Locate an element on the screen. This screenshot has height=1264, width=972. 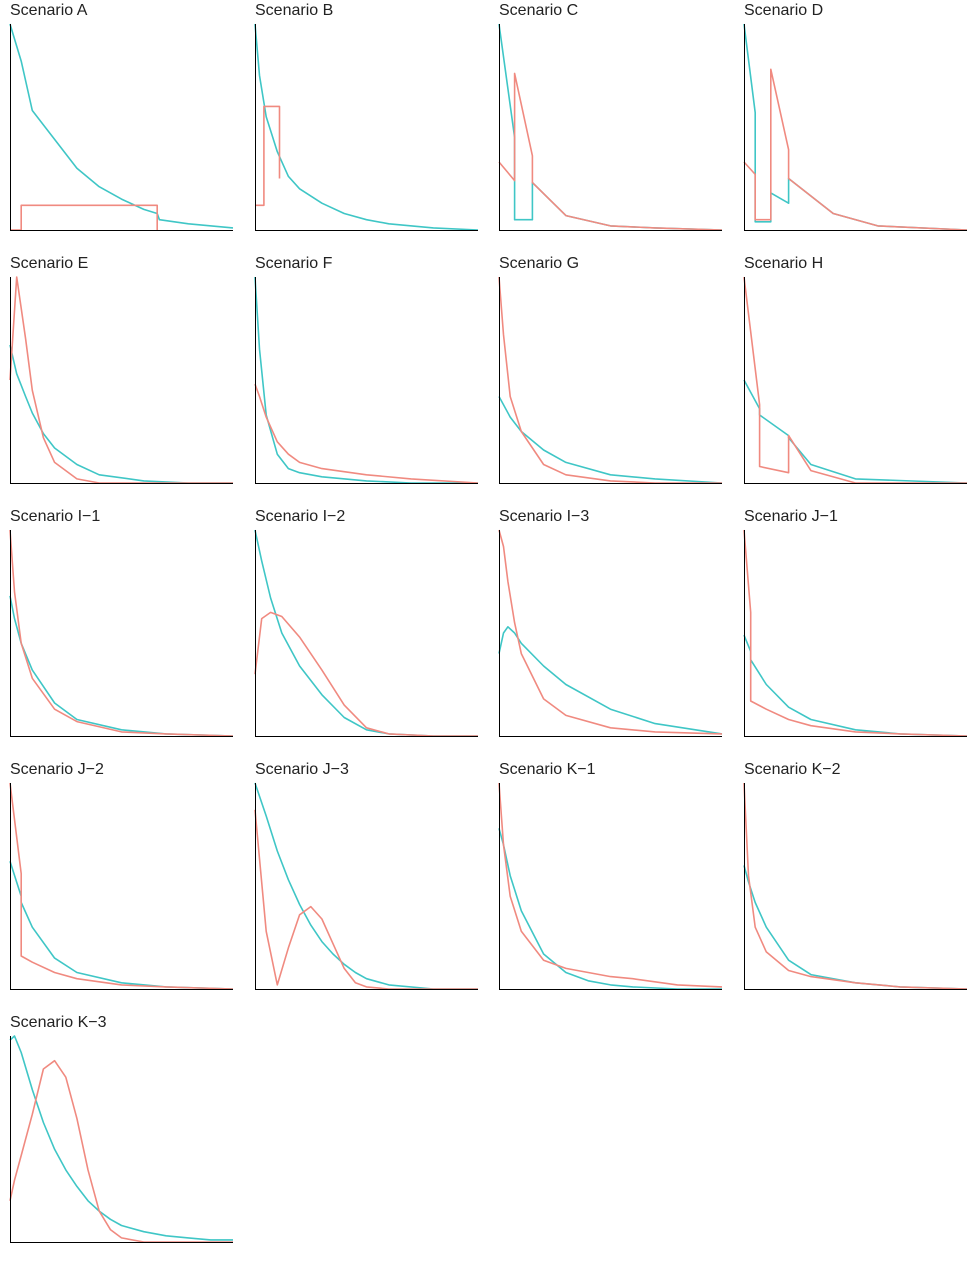
panel-title: Scenario I−2 is located at coordinates (300, 516).